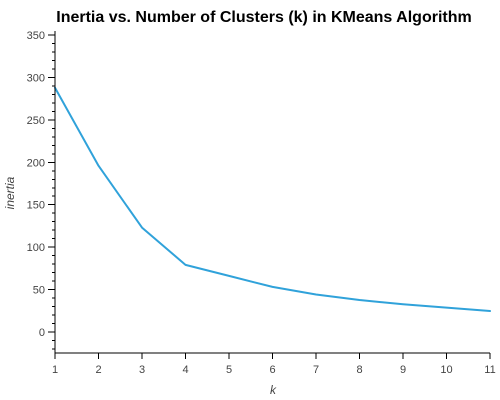 This screenshot has width=500, height=400. I want to click on x-tick-label: 8, so click(359, 370).